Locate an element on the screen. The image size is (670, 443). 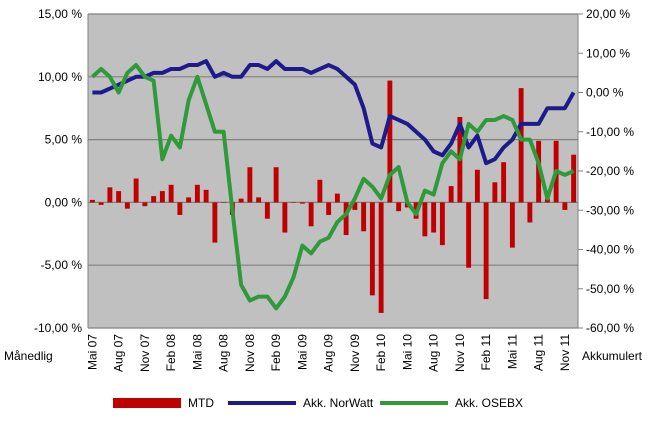
x-tick-label: Feb 11 is located at coordinates (486, 352).